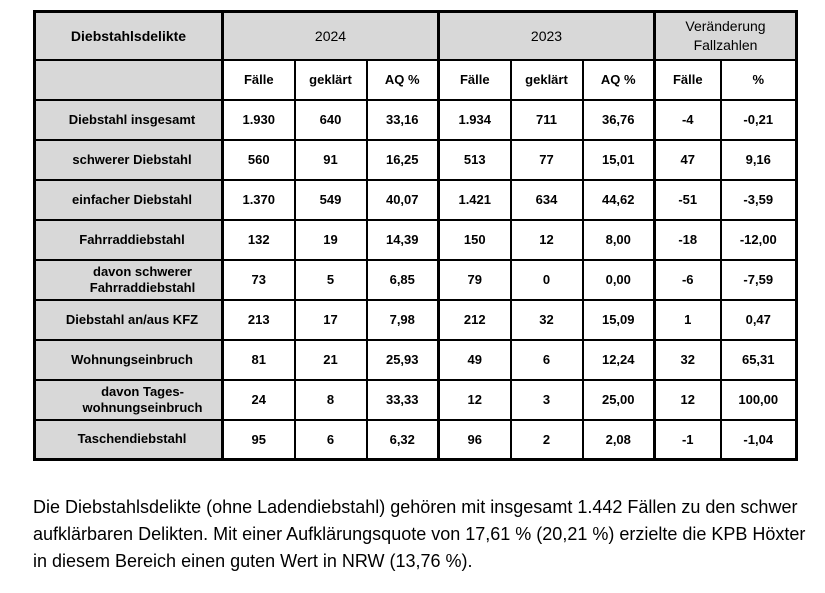 Image resolution: width=825 pixels, height=593 pixels. What do you see at coordinates (128, 159) in the screenshot?
I see `row-label: schwerer Diebstahl` at bounding box center [128, 159].